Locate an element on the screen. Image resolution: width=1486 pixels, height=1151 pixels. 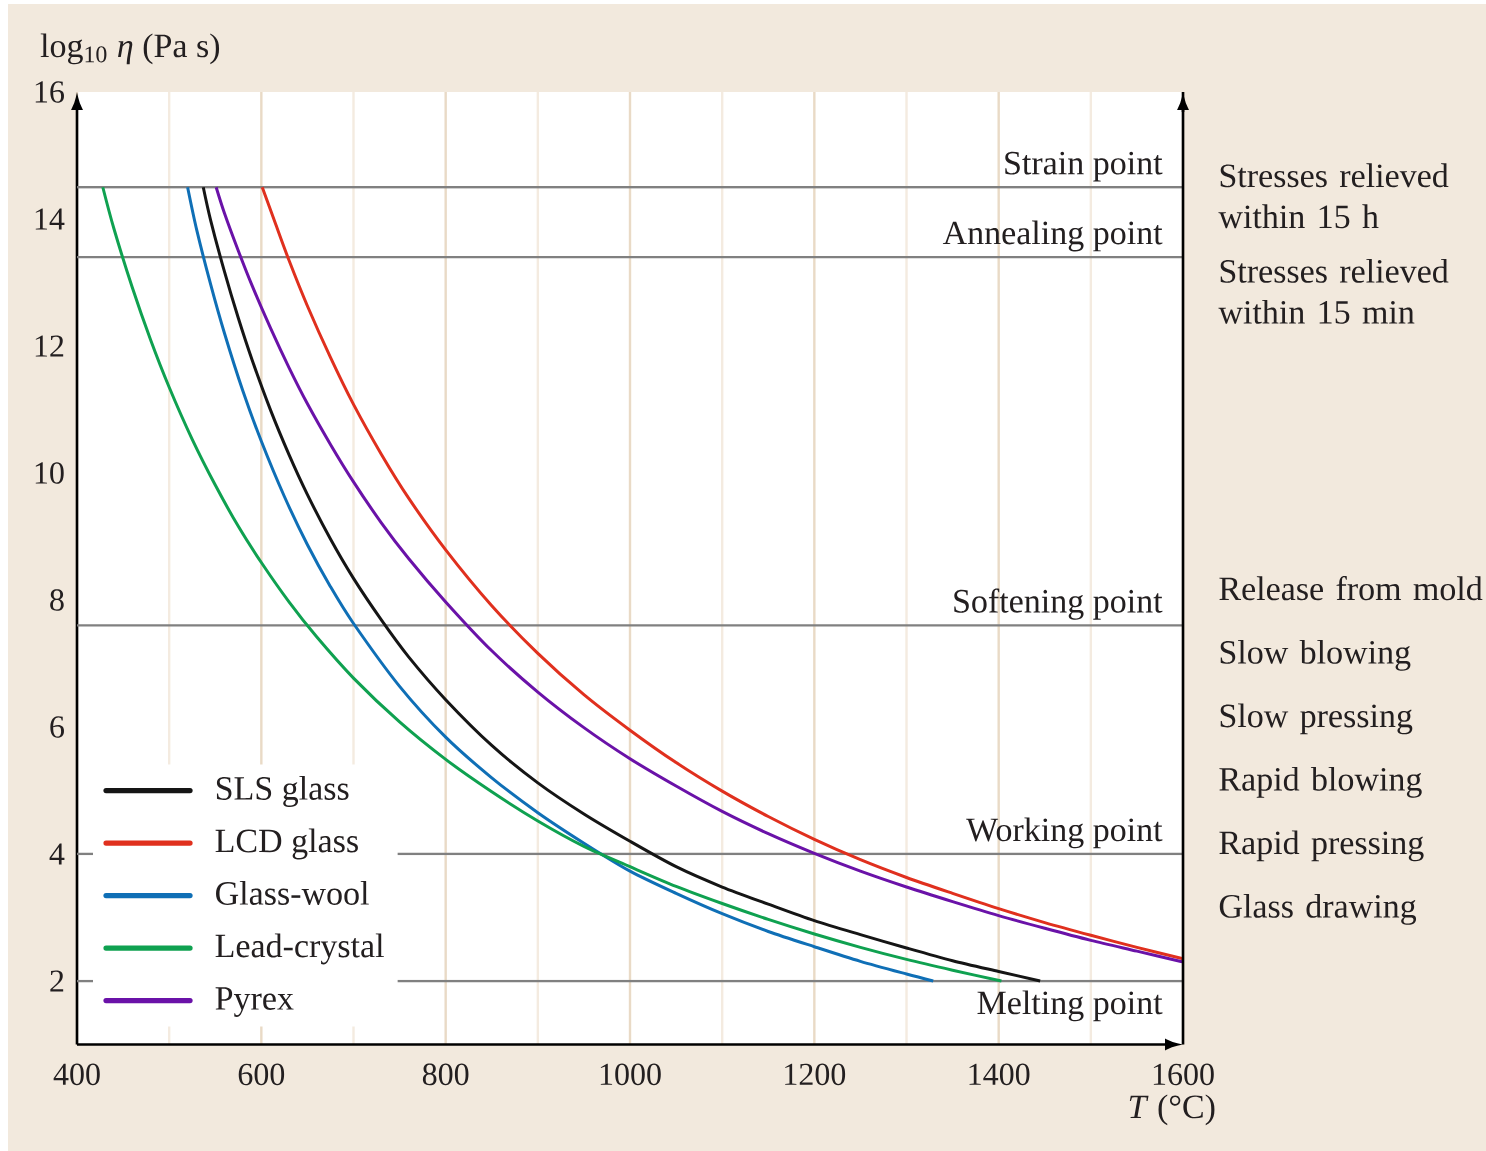
text: Slow blowing is located at coordinates (1315, 655).